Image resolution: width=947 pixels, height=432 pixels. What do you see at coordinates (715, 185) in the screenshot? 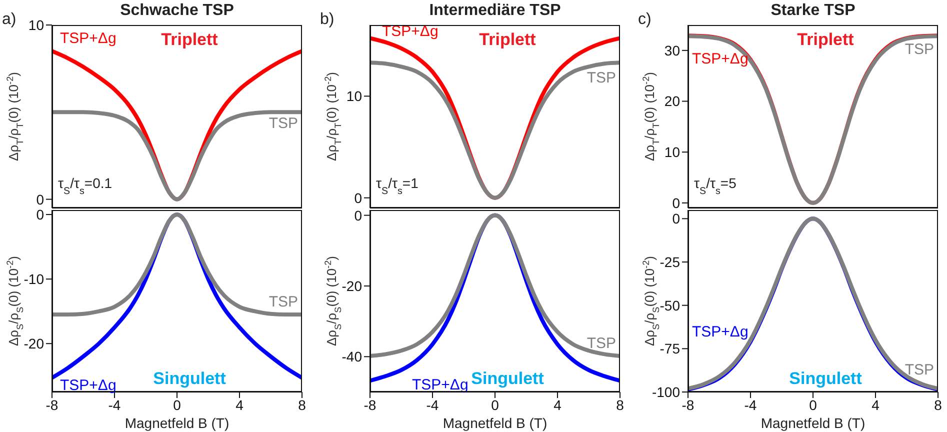
I see `annotation: τ$_{S}$/τ$_{s}$=5` at bounding box center [715, 185].